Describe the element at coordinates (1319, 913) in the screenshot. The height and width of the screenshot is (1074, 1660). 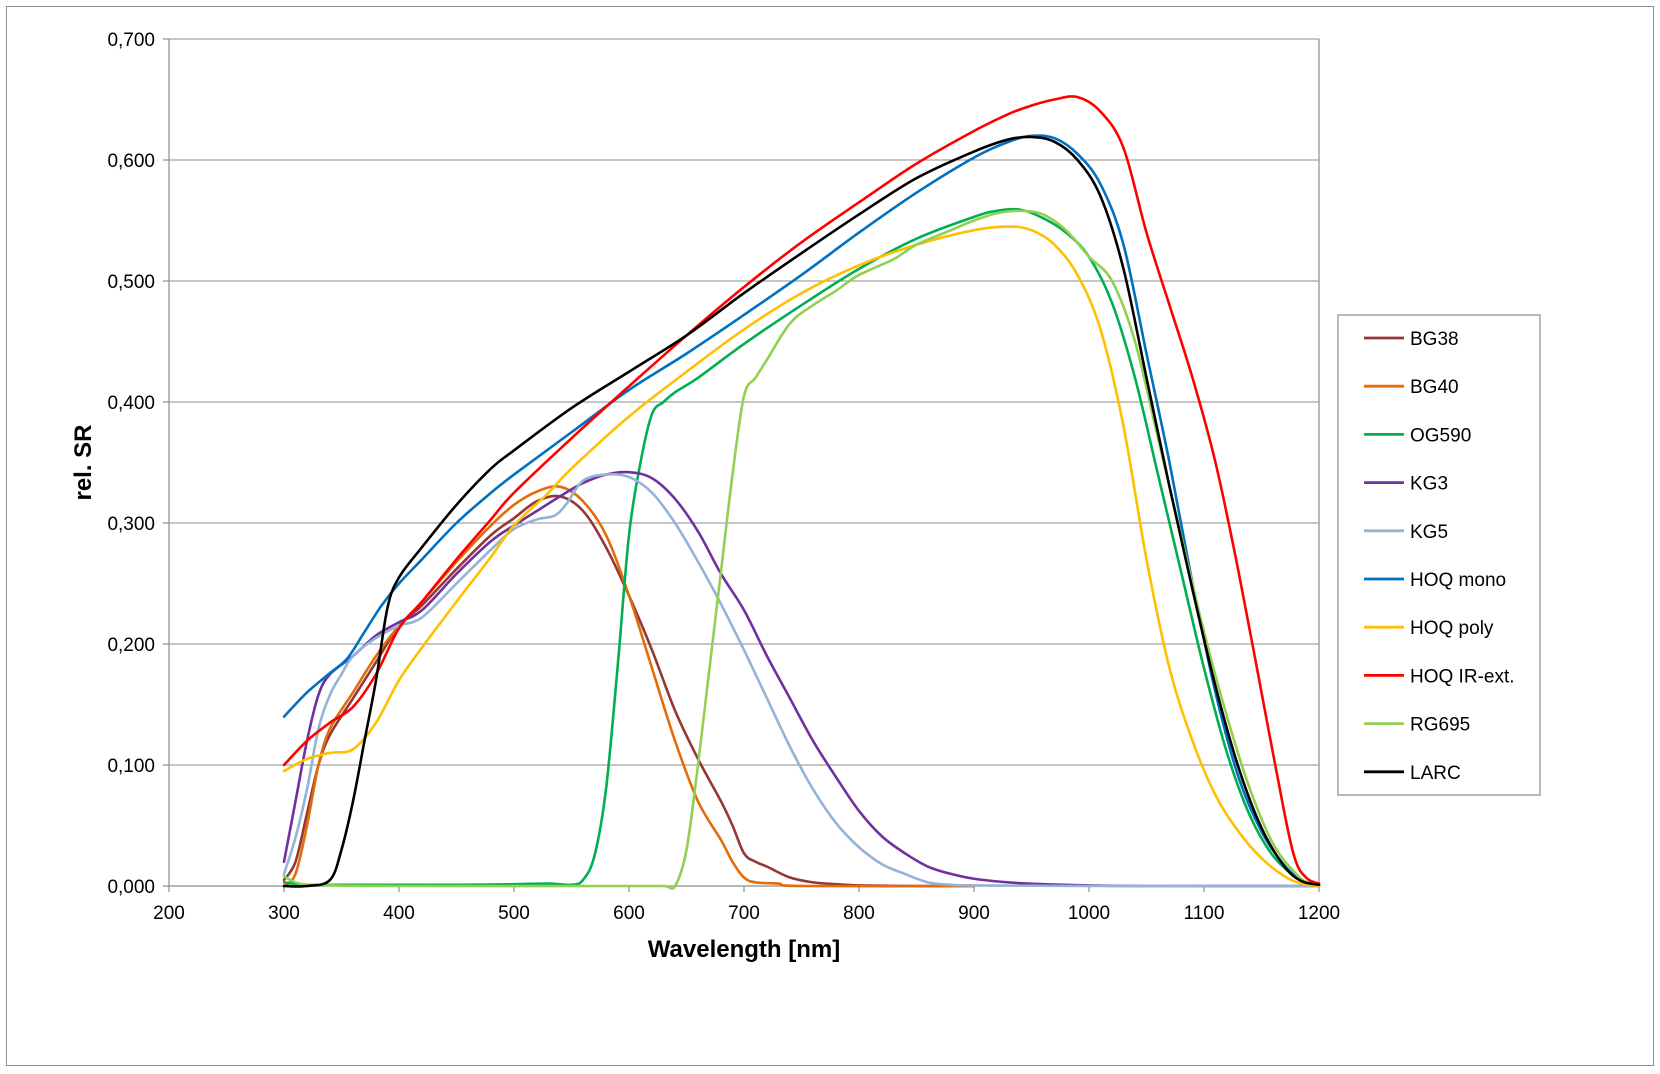
I see `x-tick-label: 1200` at that location.